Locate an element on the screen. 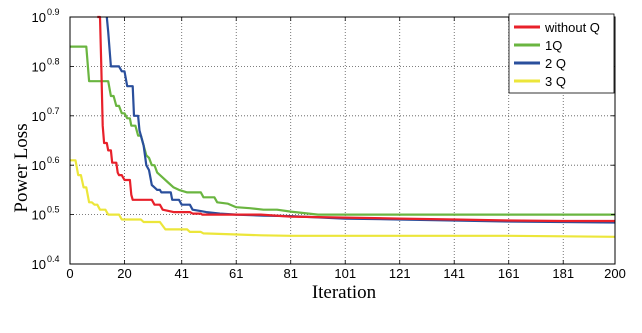 The image size is (642, 333). y-tick-label: 10 0.7 is located at coordinates (46, 115).